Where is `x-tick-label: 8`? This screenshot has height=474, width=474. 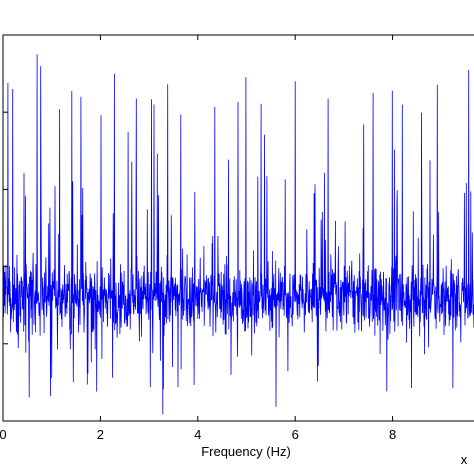
x-tick-label: 8 is located at coordinates (392, 434).